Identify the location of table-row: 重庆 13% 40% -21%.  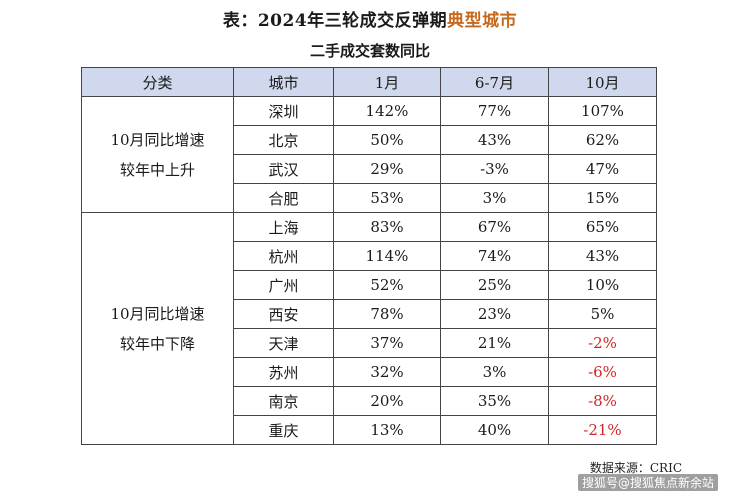
(369, 430).